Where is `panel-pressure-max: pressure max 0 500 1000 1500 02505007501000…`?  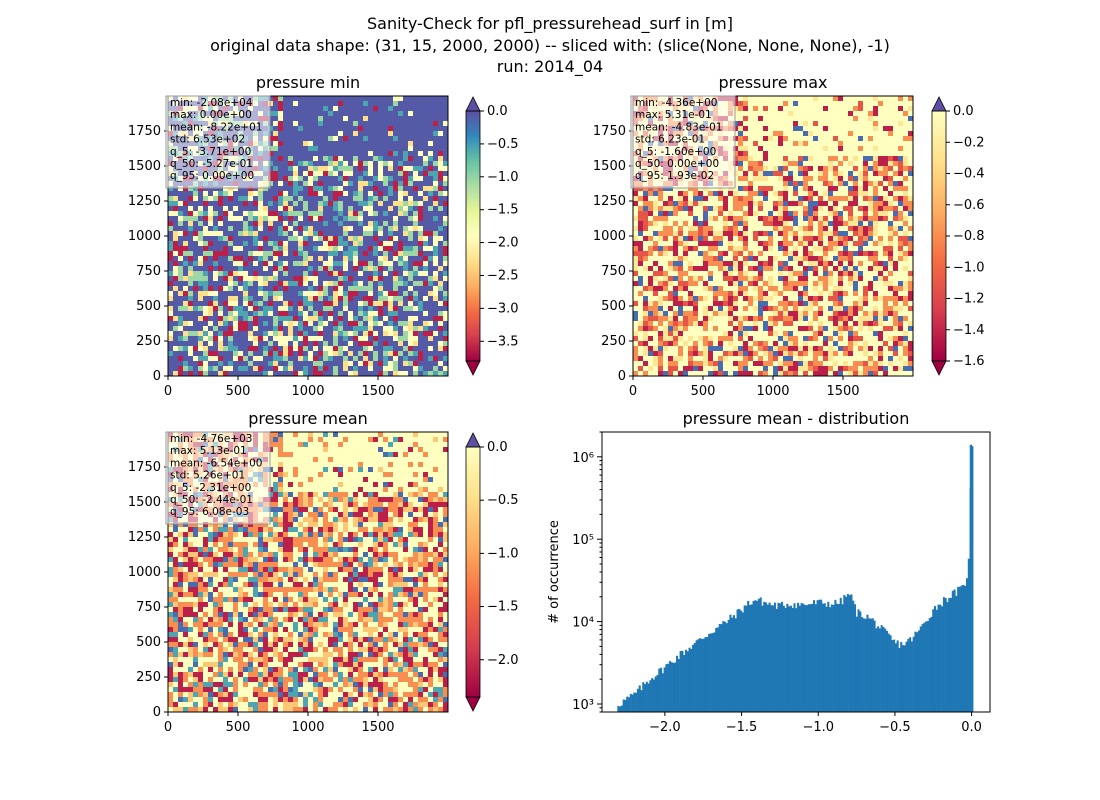
panel-pressure-max: pressure max 0 500 1000 1500 02505007501000… is located at coordinates (789, 236).